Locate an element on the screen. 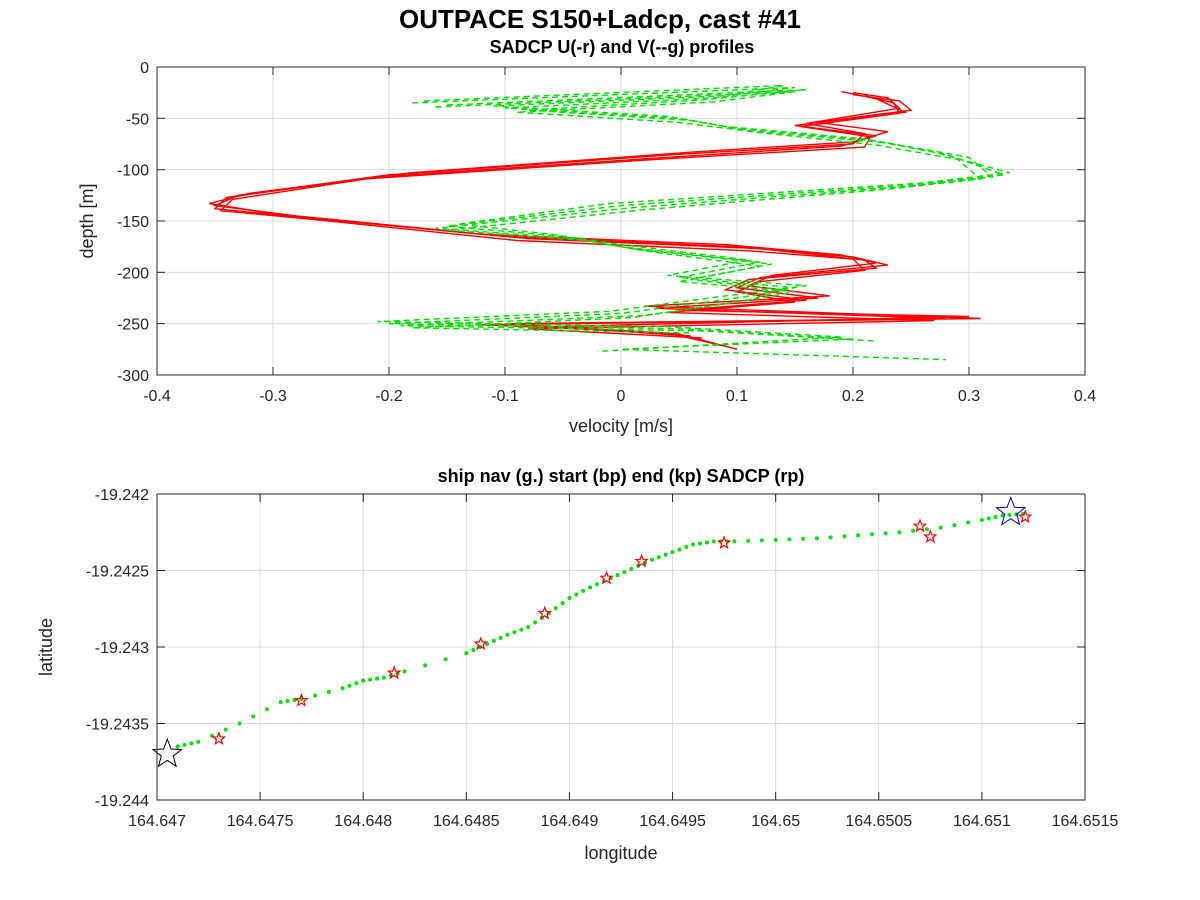 This screenshot has height=900, width=1200. profile-y-tick-label: -150 is located at coordinates (133, 222).